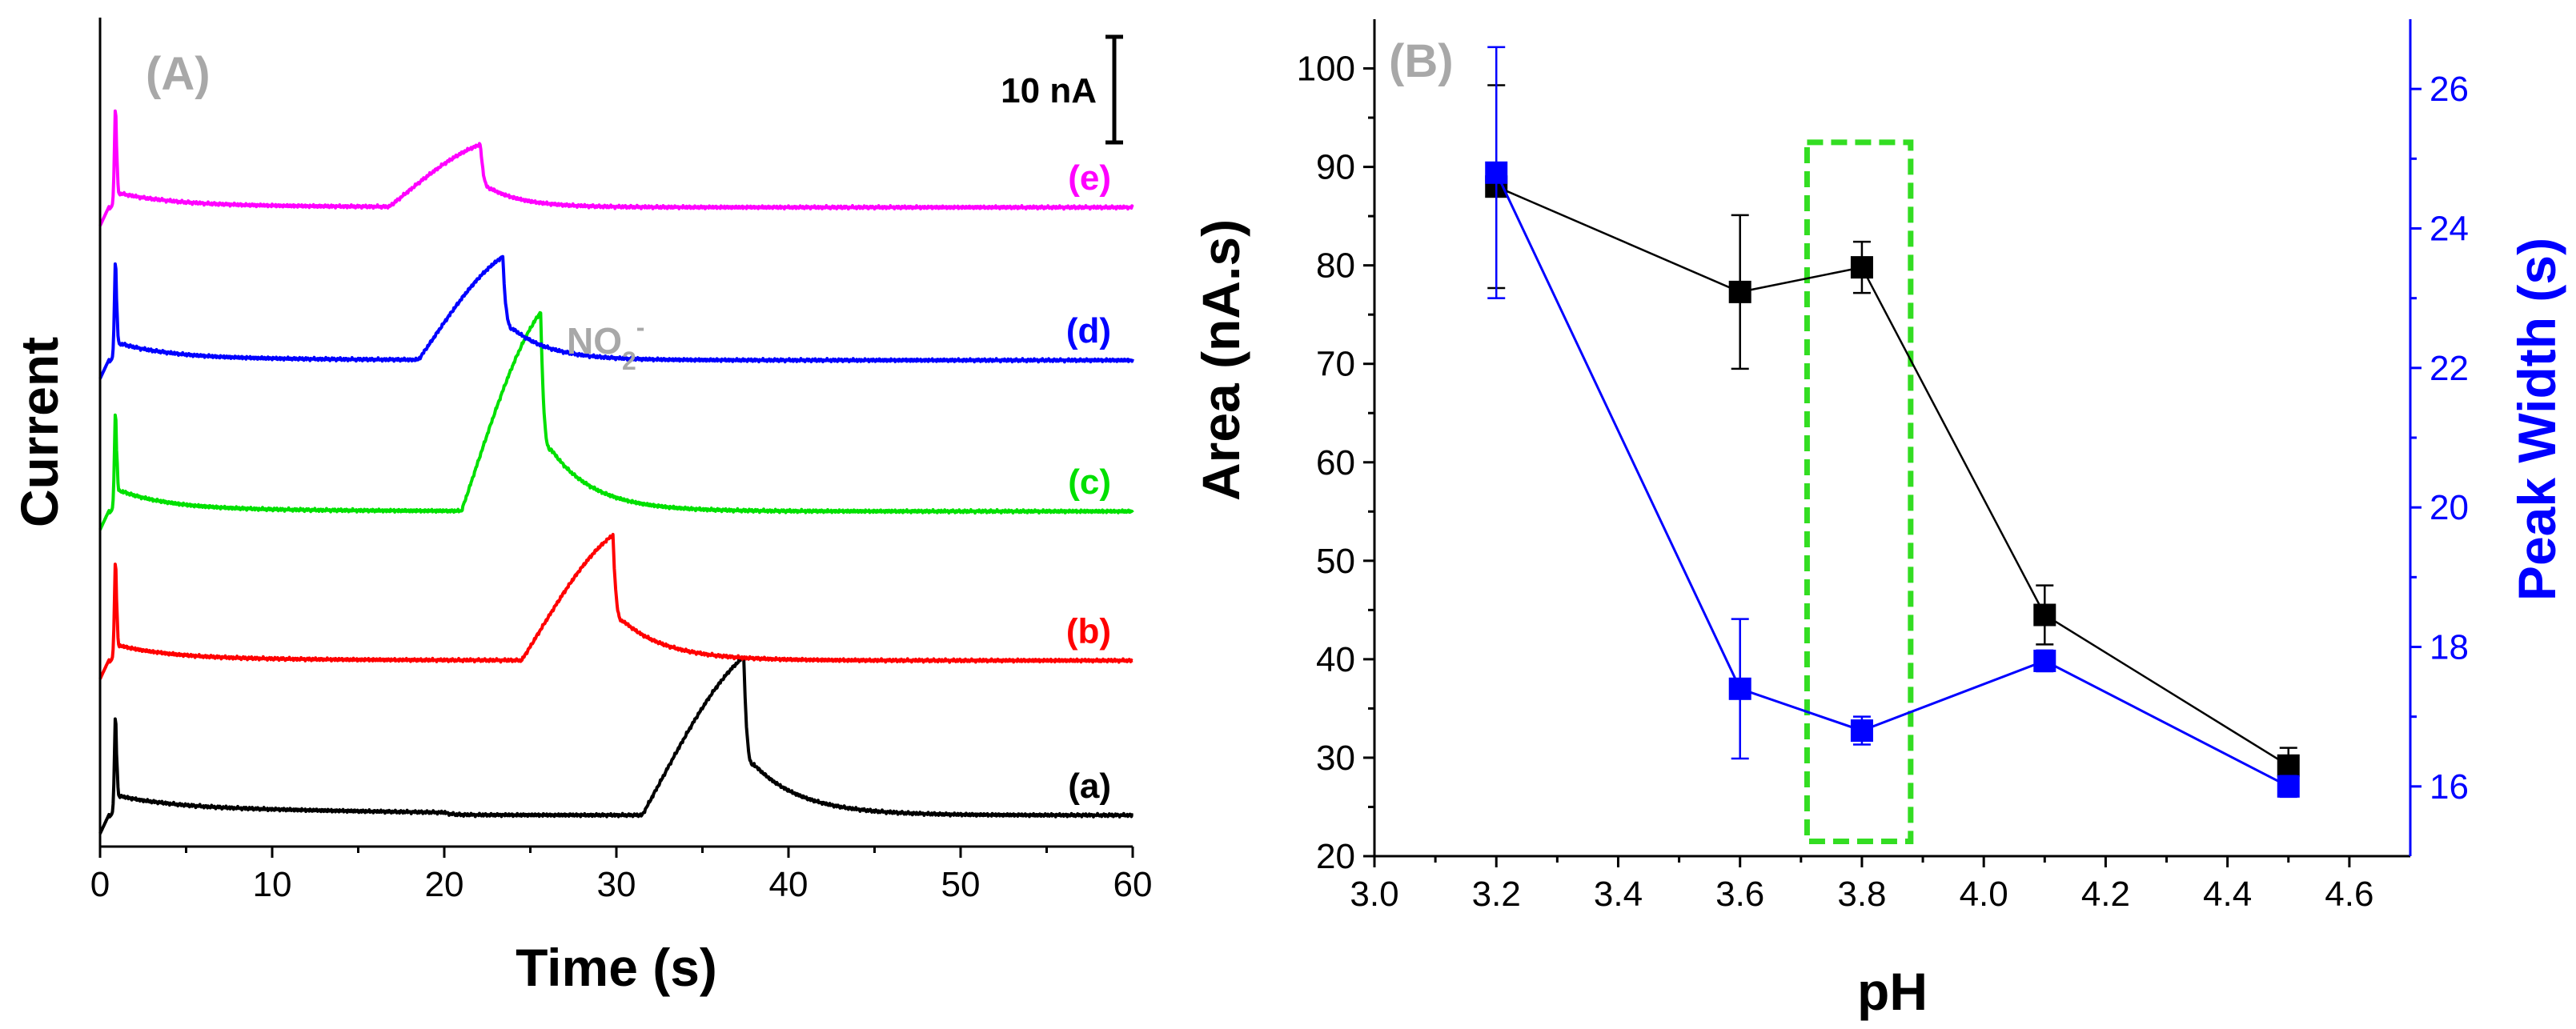 The image size is (2576, 1029). Describe the element at coordinates (616, 967) in the screenshot. I see `x-axis-label: Time (s)` at that location.